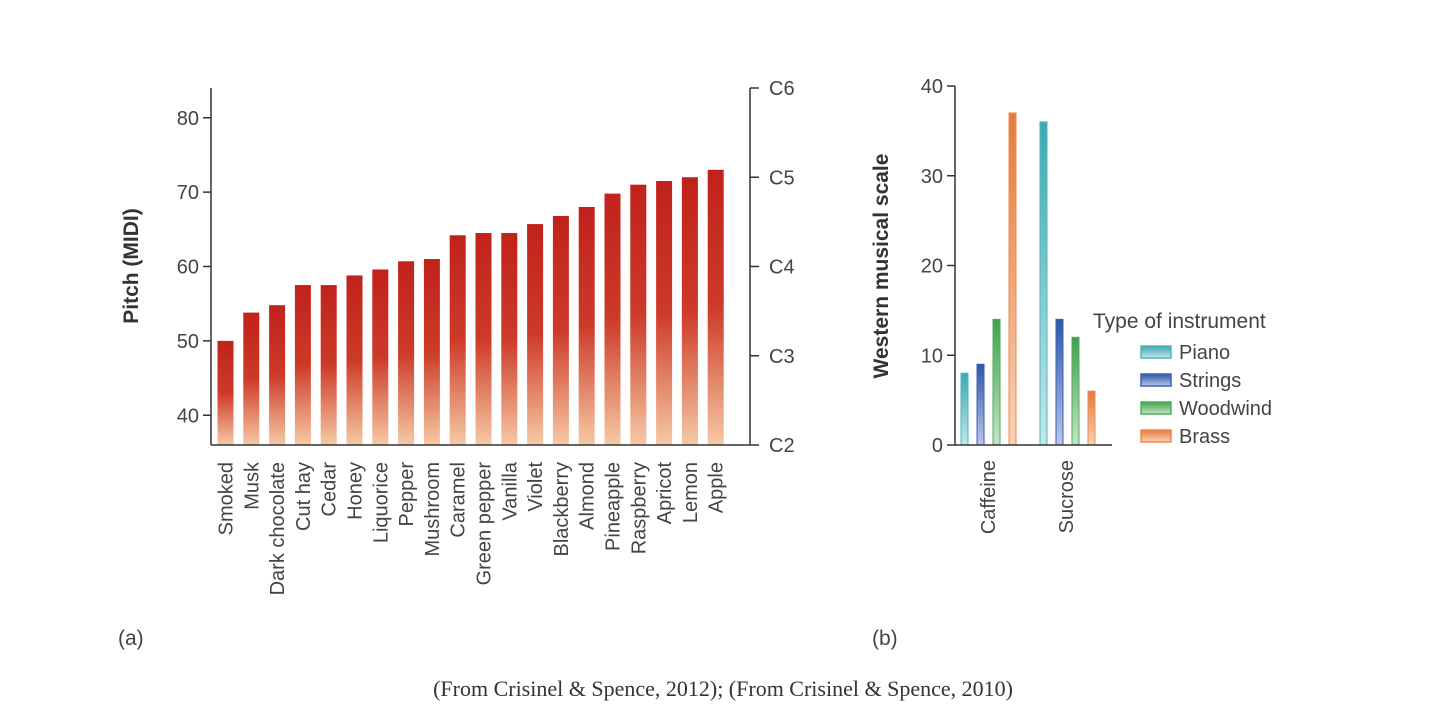 This screenshot has width=1446, height=728. I want to click on category-label: Pineapple, so click(614, 506).